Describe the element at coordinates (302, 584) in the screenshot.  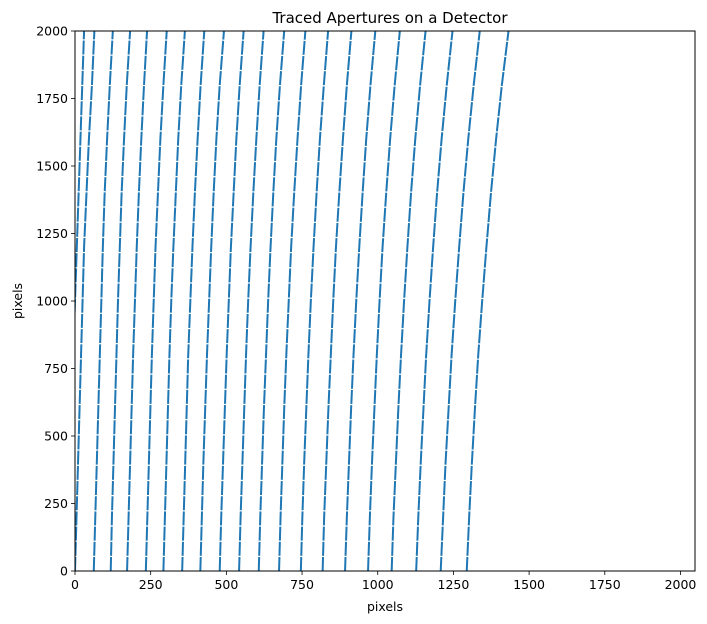
I see `x-tick-label: 750` at that location.